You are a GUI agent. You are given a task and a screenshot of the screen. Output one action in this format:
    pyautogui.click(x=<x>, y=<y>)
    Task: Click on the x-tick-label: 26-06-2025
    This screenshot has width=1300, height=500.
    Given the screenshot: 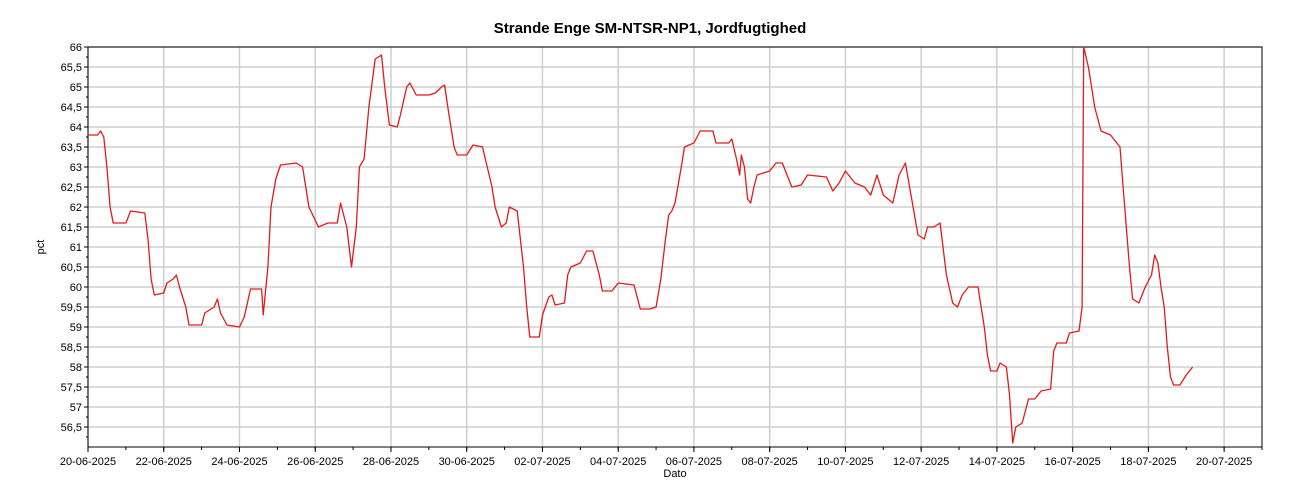 What is the action you would take?
    pyautogui.click(x=315, y=462)
    